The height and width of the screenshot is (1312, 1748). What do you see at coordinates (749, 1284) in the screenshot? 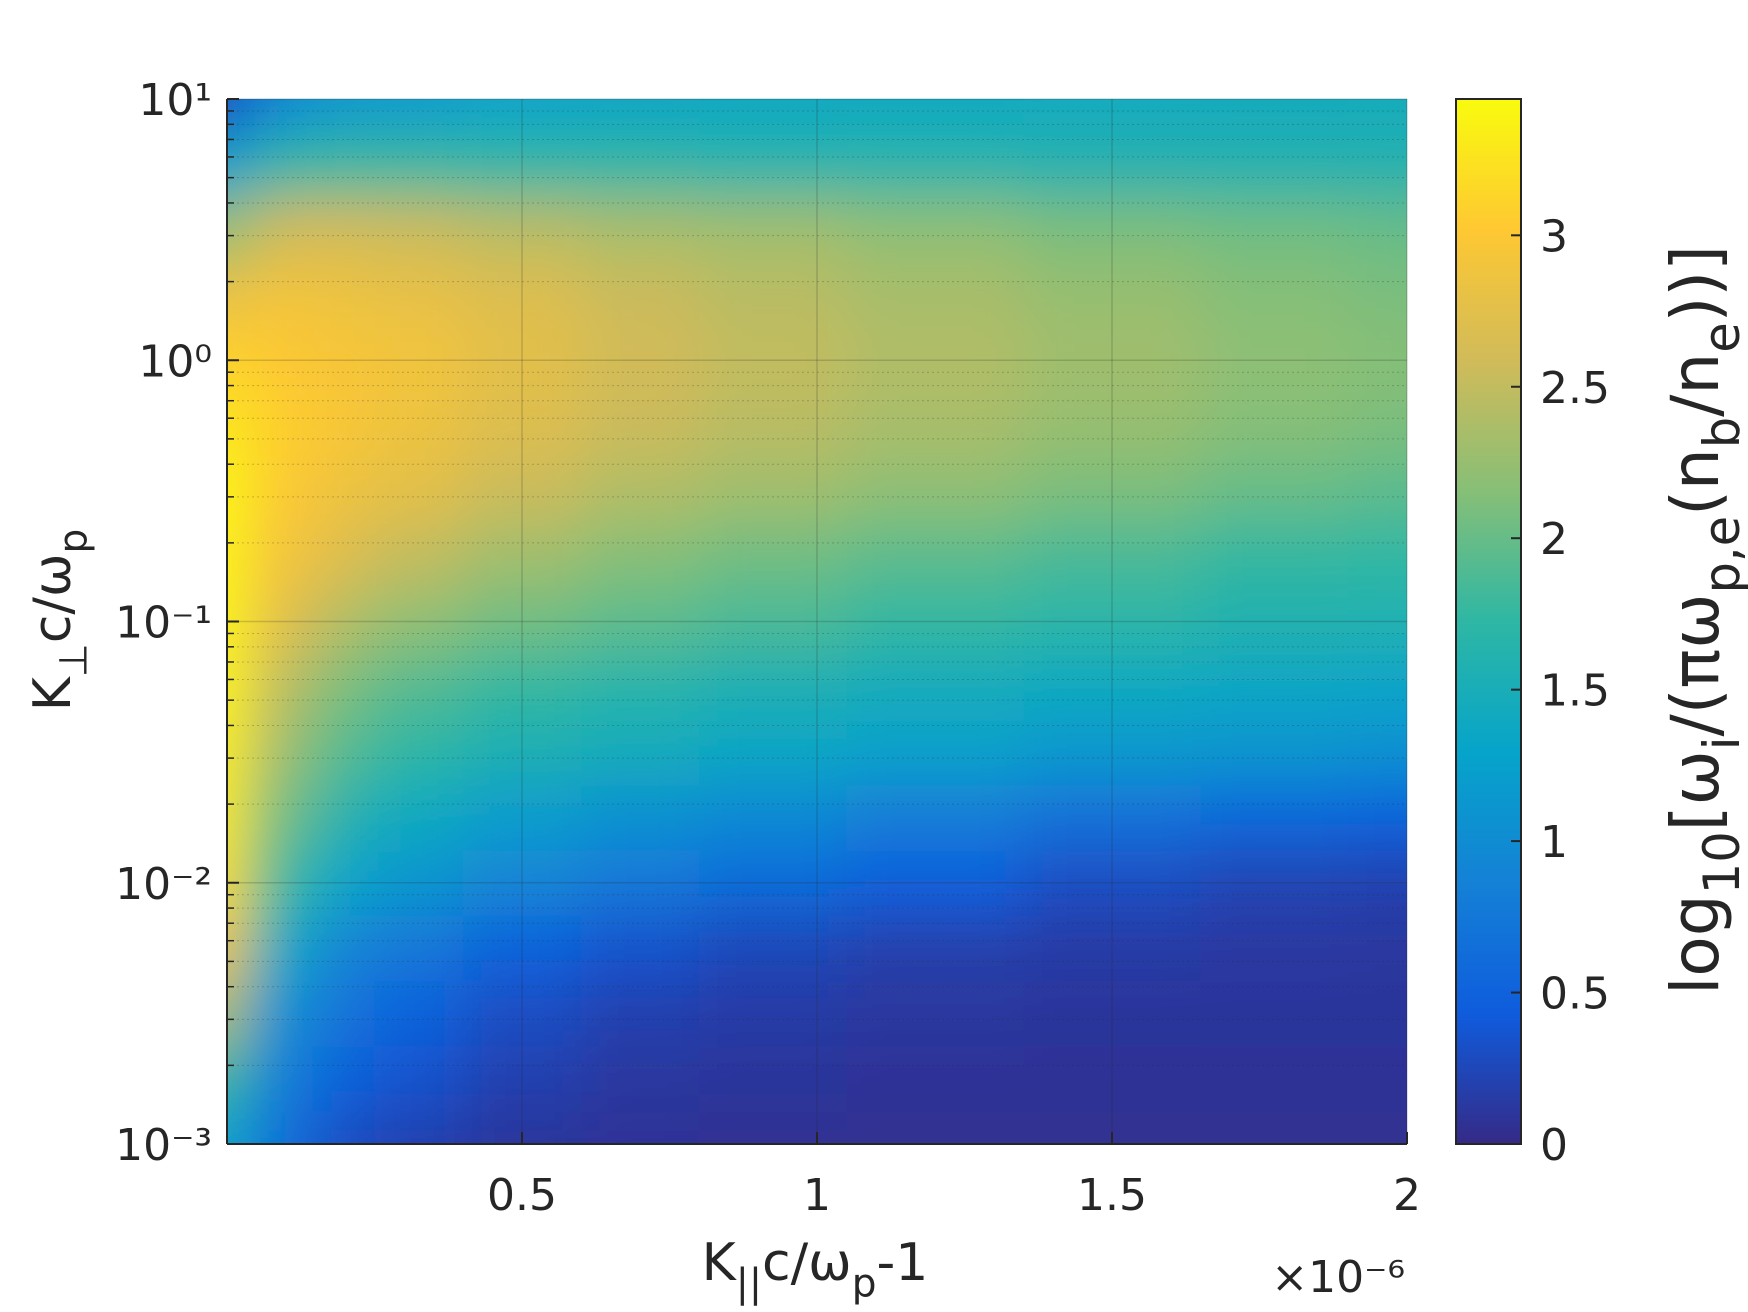
I see `x-axis-label-part: ||` at bounding box center [749, 1284].